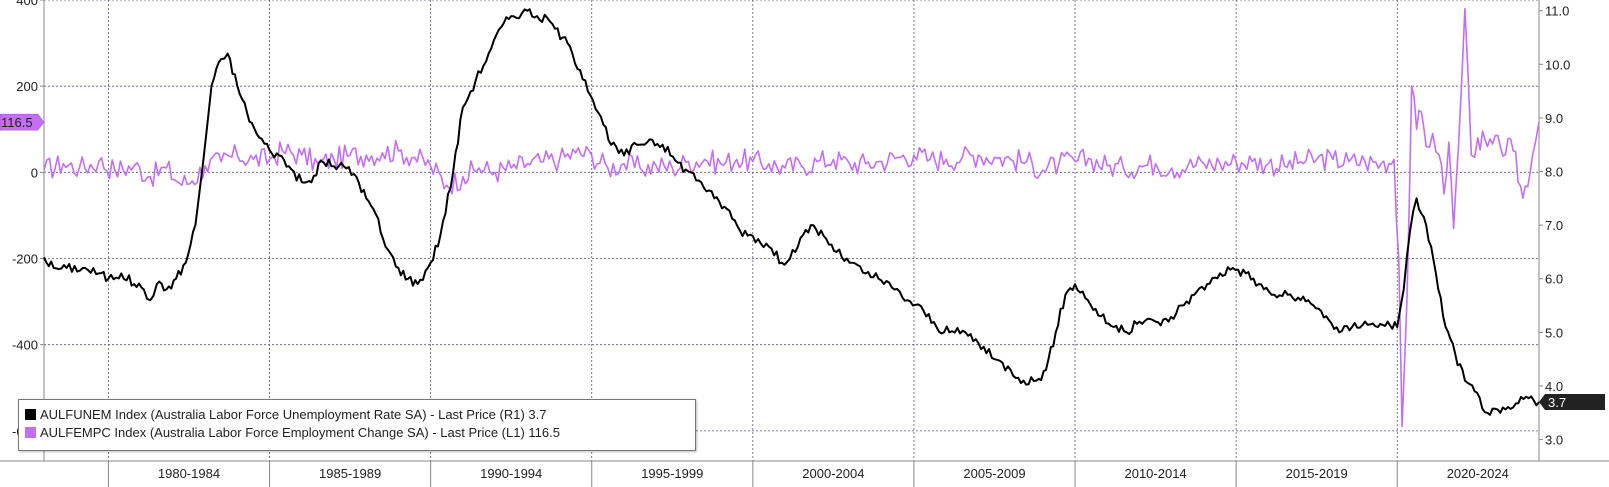 The width and height of the screenshot is (1609, 487). Describe the element at coordinates (833, 473) in the screenshot. I see `x-tick-label: 2000-2004` at that location.